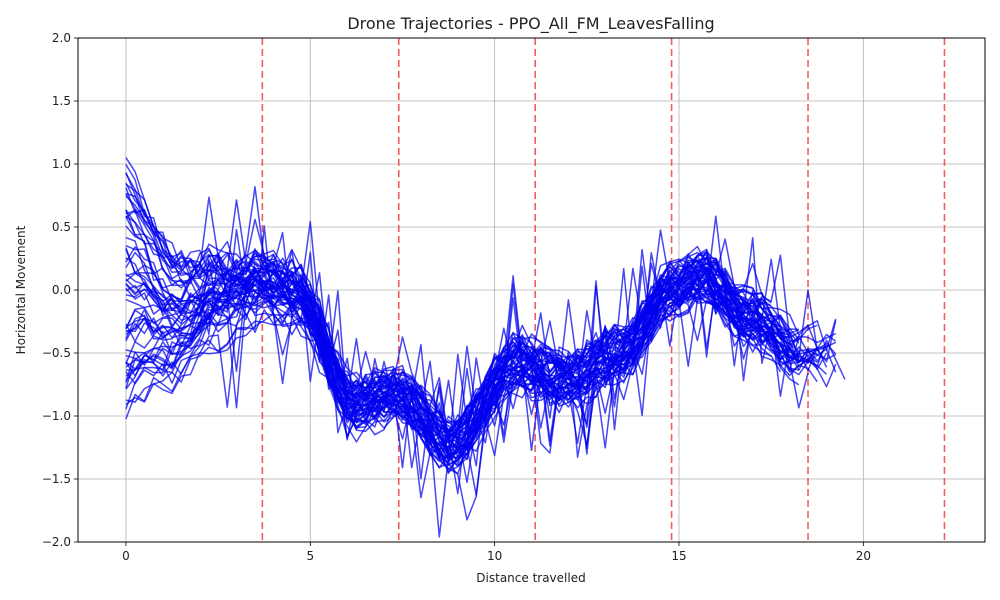 This screenshot has width=1000, height=600. What do you see at coordinates (678, 556) in the screenshot?
I see `x-tick-label-3: 15` at bounding box center [678, 556].